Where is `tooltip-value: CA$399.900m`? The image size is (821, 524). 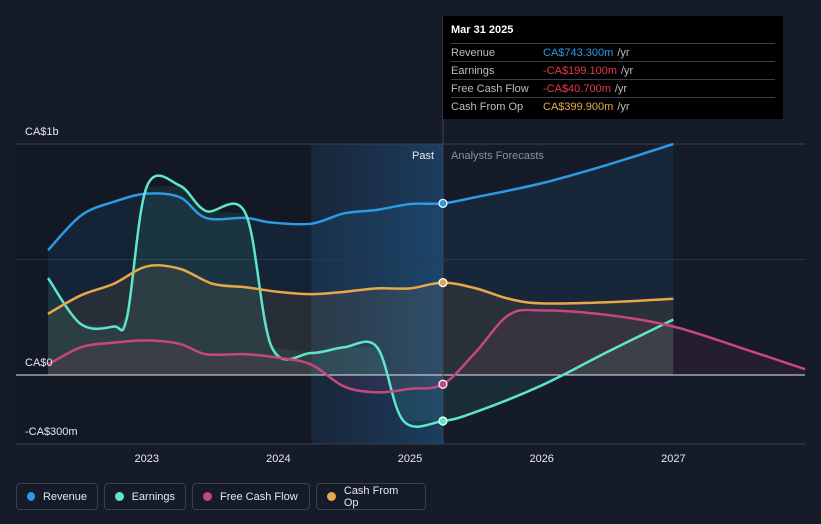
tooltip-value: CA$399.900m is located at coordinates (578, 106).